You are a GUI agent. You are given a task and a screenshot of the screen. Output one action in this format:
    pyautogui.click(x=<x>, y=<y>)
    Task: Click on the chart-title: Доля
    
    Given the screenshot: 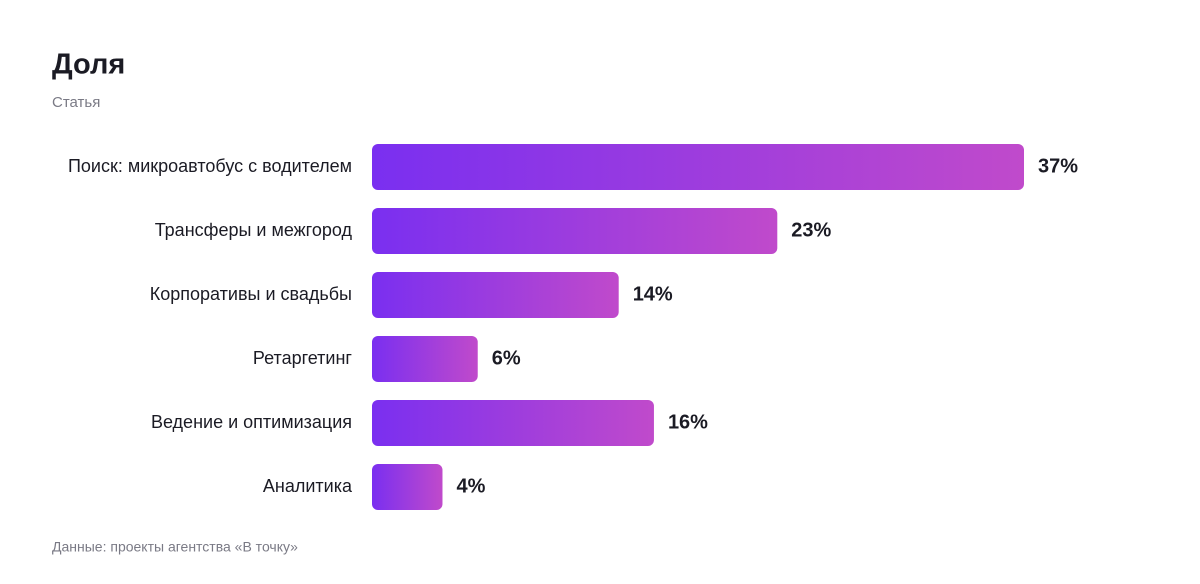 What is the action you would take?
    pyautogui.click(x=88, y=65)
    